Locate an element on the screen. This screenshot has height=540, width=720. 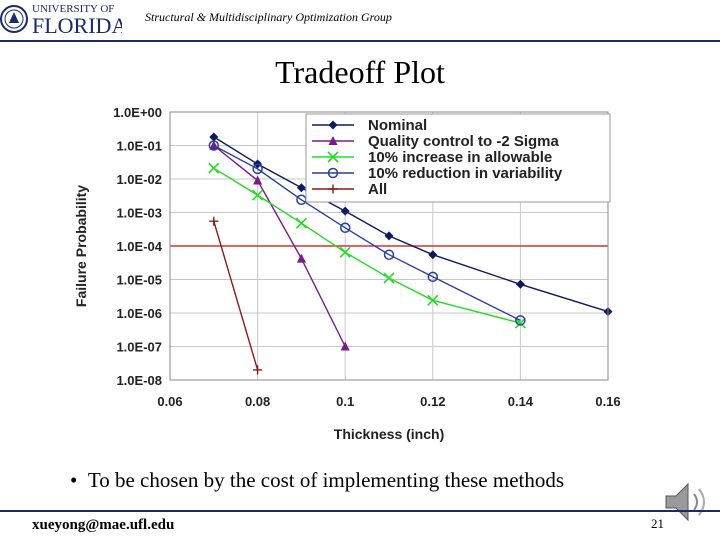
y-tick-label: 1.0E+00 is located at coordinates (137, 112).